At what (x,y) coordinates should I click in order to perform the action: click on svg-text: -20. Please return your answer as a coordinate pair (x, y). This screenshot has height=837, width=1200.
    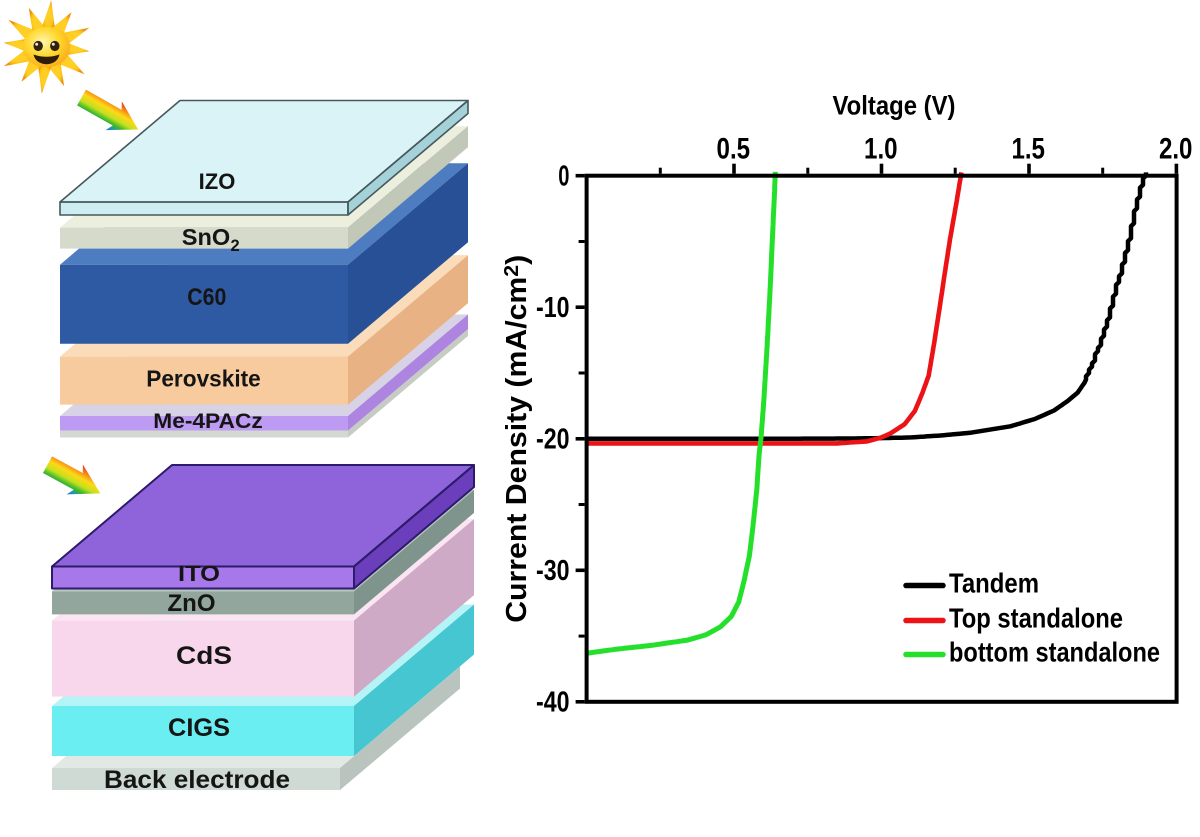
    Looking at the image, I should click on (553, 440).